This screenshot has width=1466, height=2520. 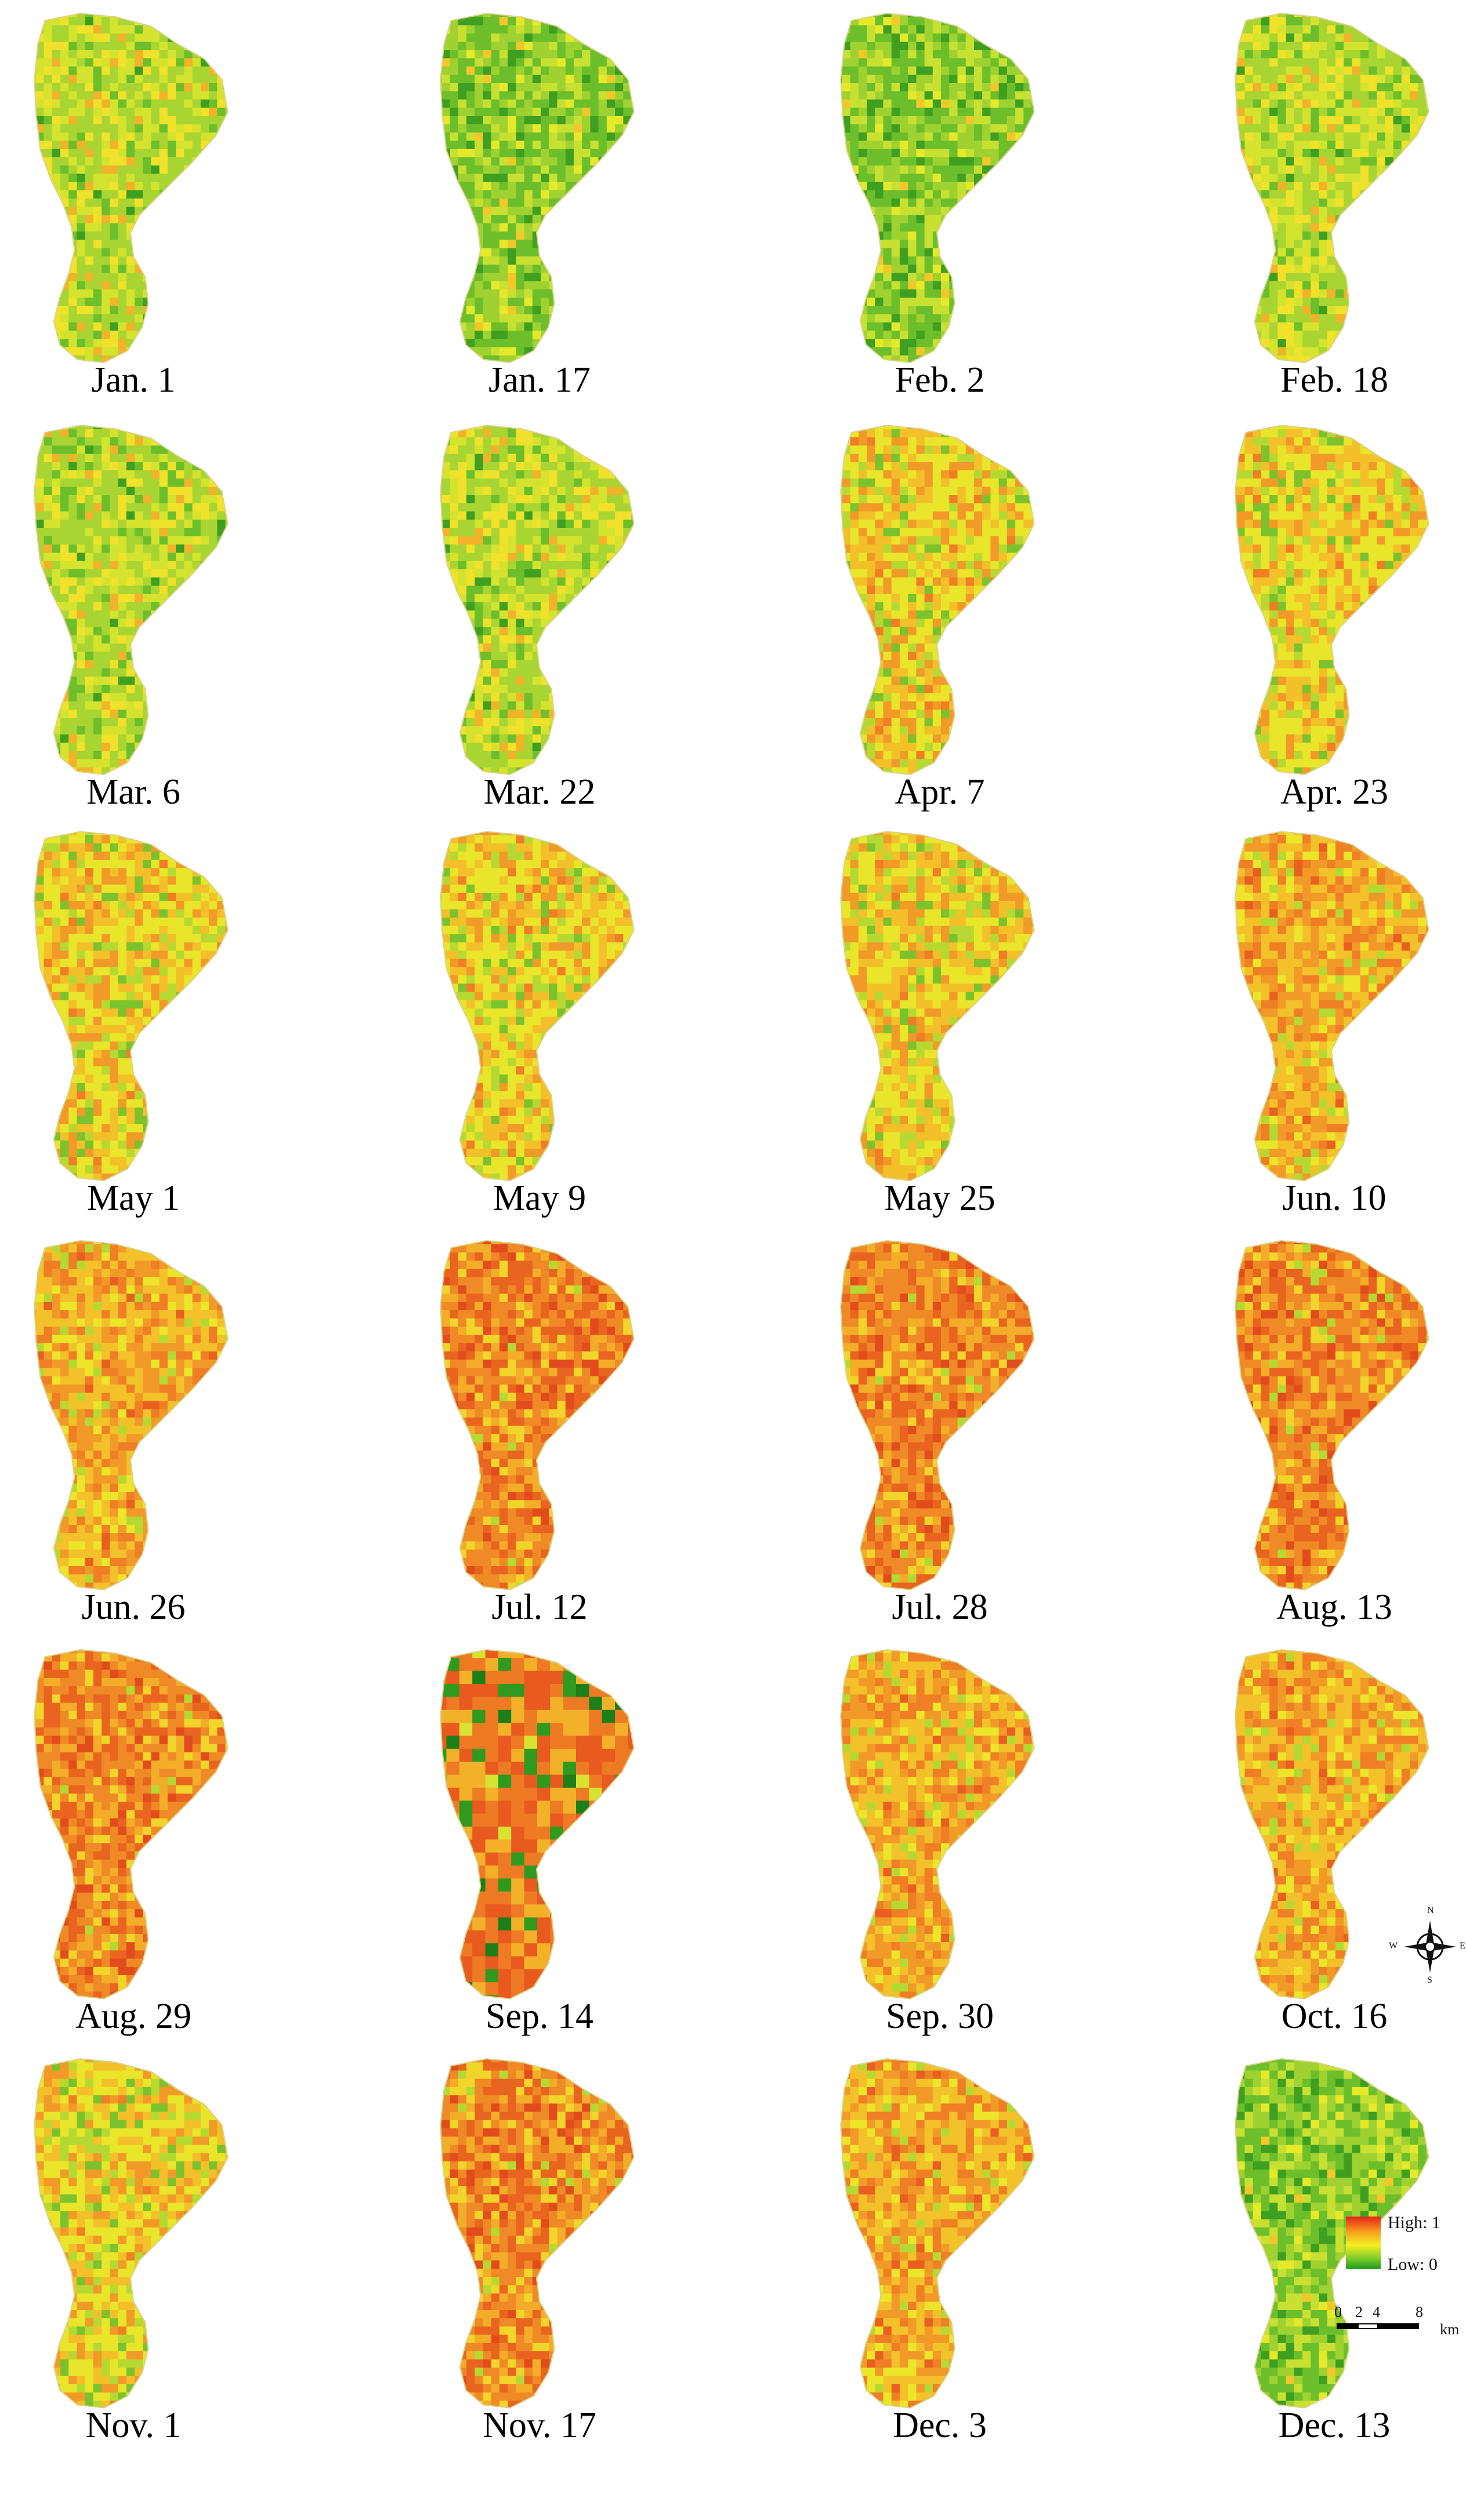 What do you see at coordinates (1414, 2223) in the screenshot?
I see `legend-high-label: High: 1` at bounding box center [1414, 2223].